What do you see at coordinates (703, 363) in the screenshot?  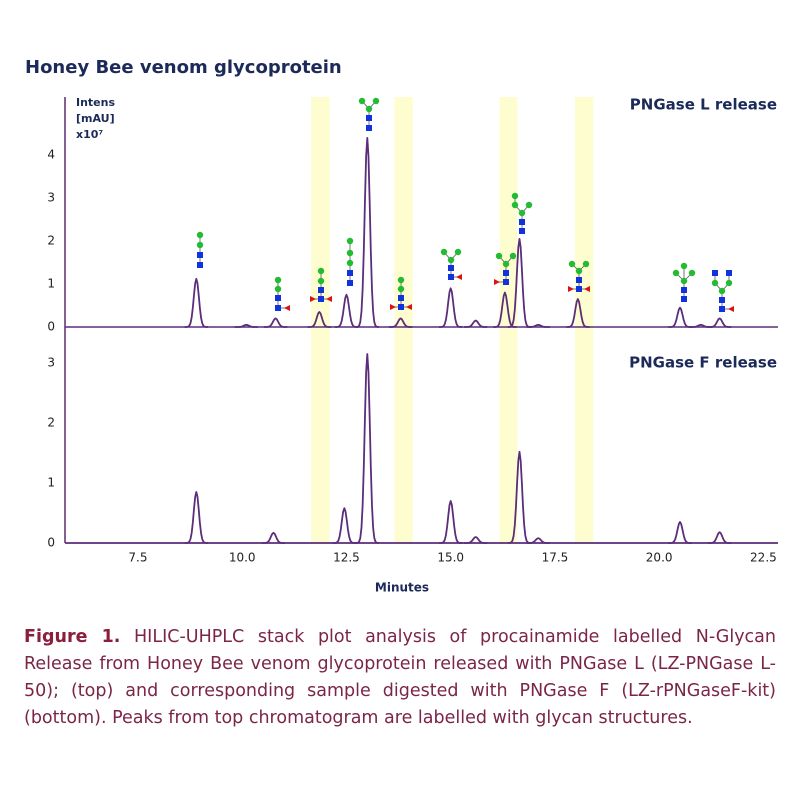 I see `panel-label: PNGase F release` at bounding box center [703, 363].